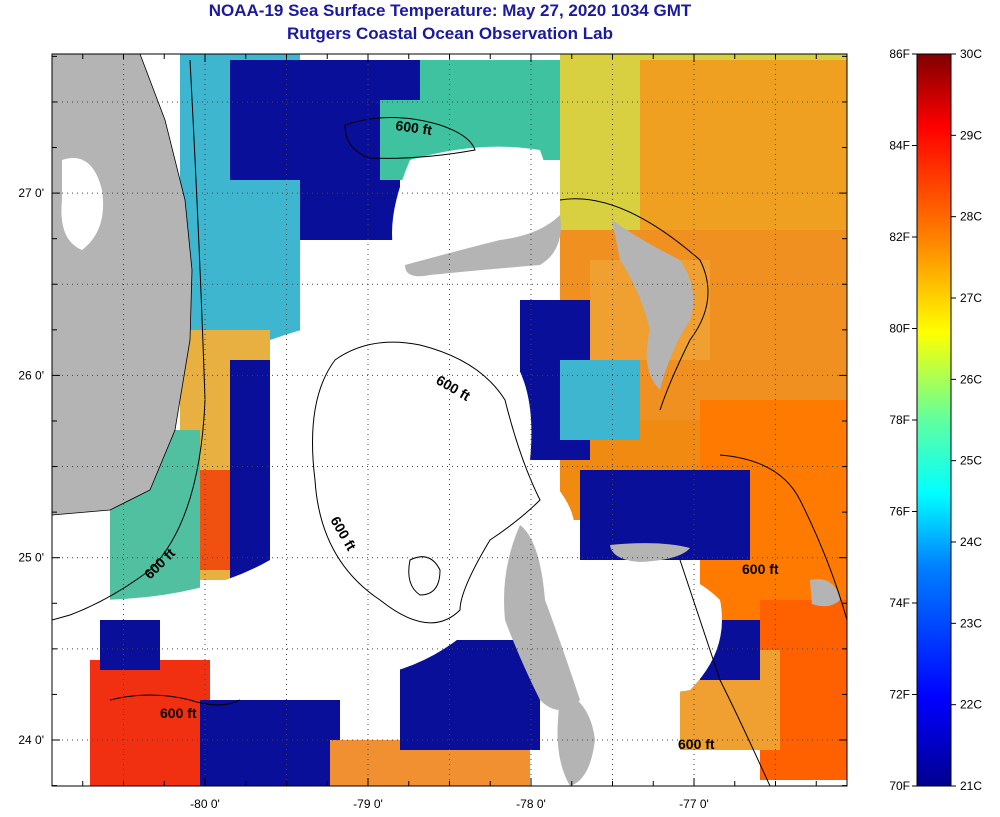  What do you see at coordinates (450, 33) in the screenshot?
I see `title-line-2: Rutgers Coastal Ocean Observation Lab` at bounding box center [450, 33].